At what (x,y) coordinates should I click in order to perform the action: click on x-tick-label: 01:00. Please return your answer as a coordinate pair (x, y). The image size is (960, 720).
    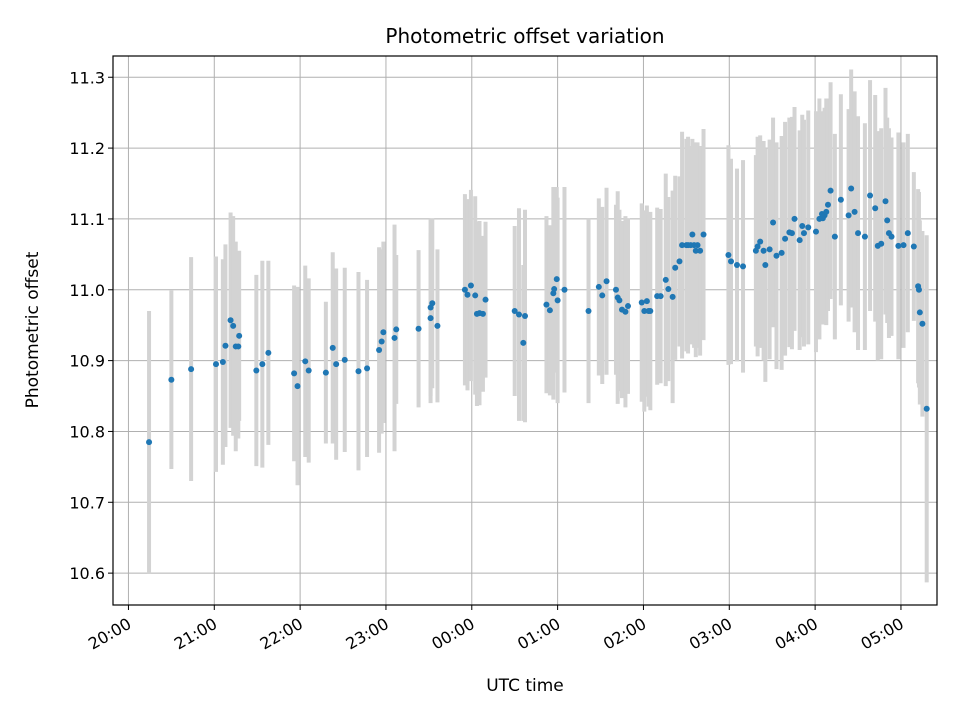
    Looking at the image, I should click on (538, 634).